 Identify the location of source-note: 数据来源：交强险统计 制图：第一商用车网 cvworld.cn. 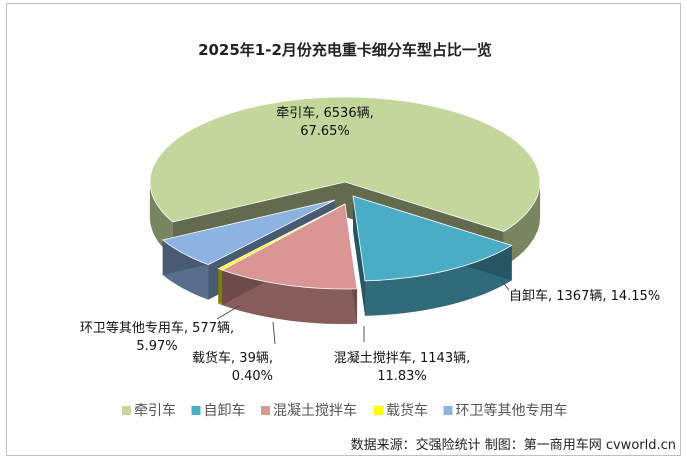
(513, 445).